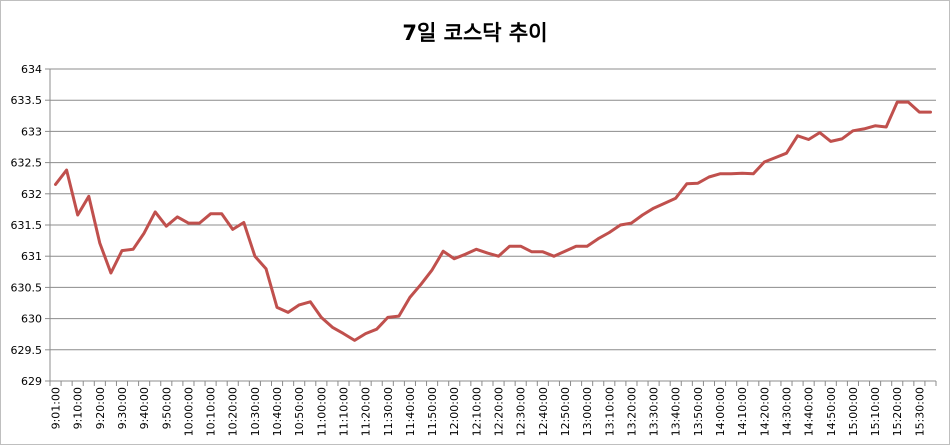 This screenshot has width=950, height=445. I want to click on y-tick-label: 632.5, so click(27, 163).